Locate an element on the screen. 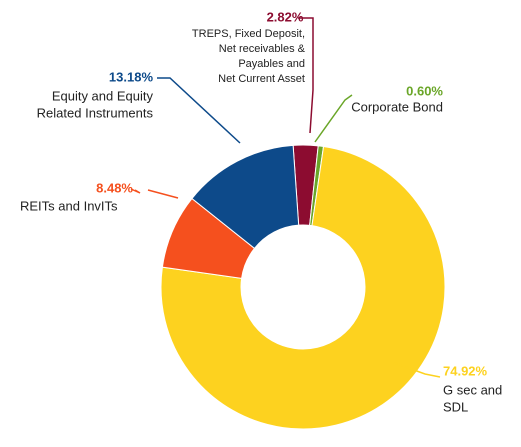 The height and width of the screenshot is (447, 521). category-label: TREPS, Fixed Deposit, is located at coordinates (248, 34).